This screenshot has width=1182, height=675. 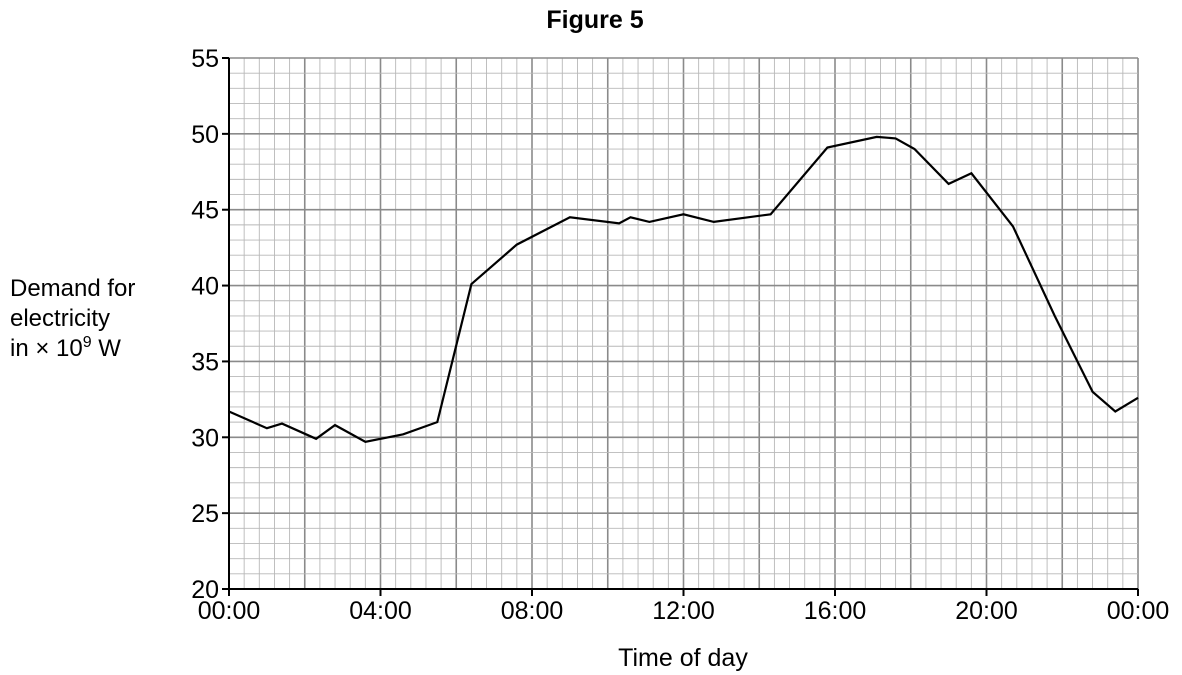 What do you see at coordinates (205, 438) in the screenshot?
I see `y-tick-label: 30` at bounding box center [205, 438].